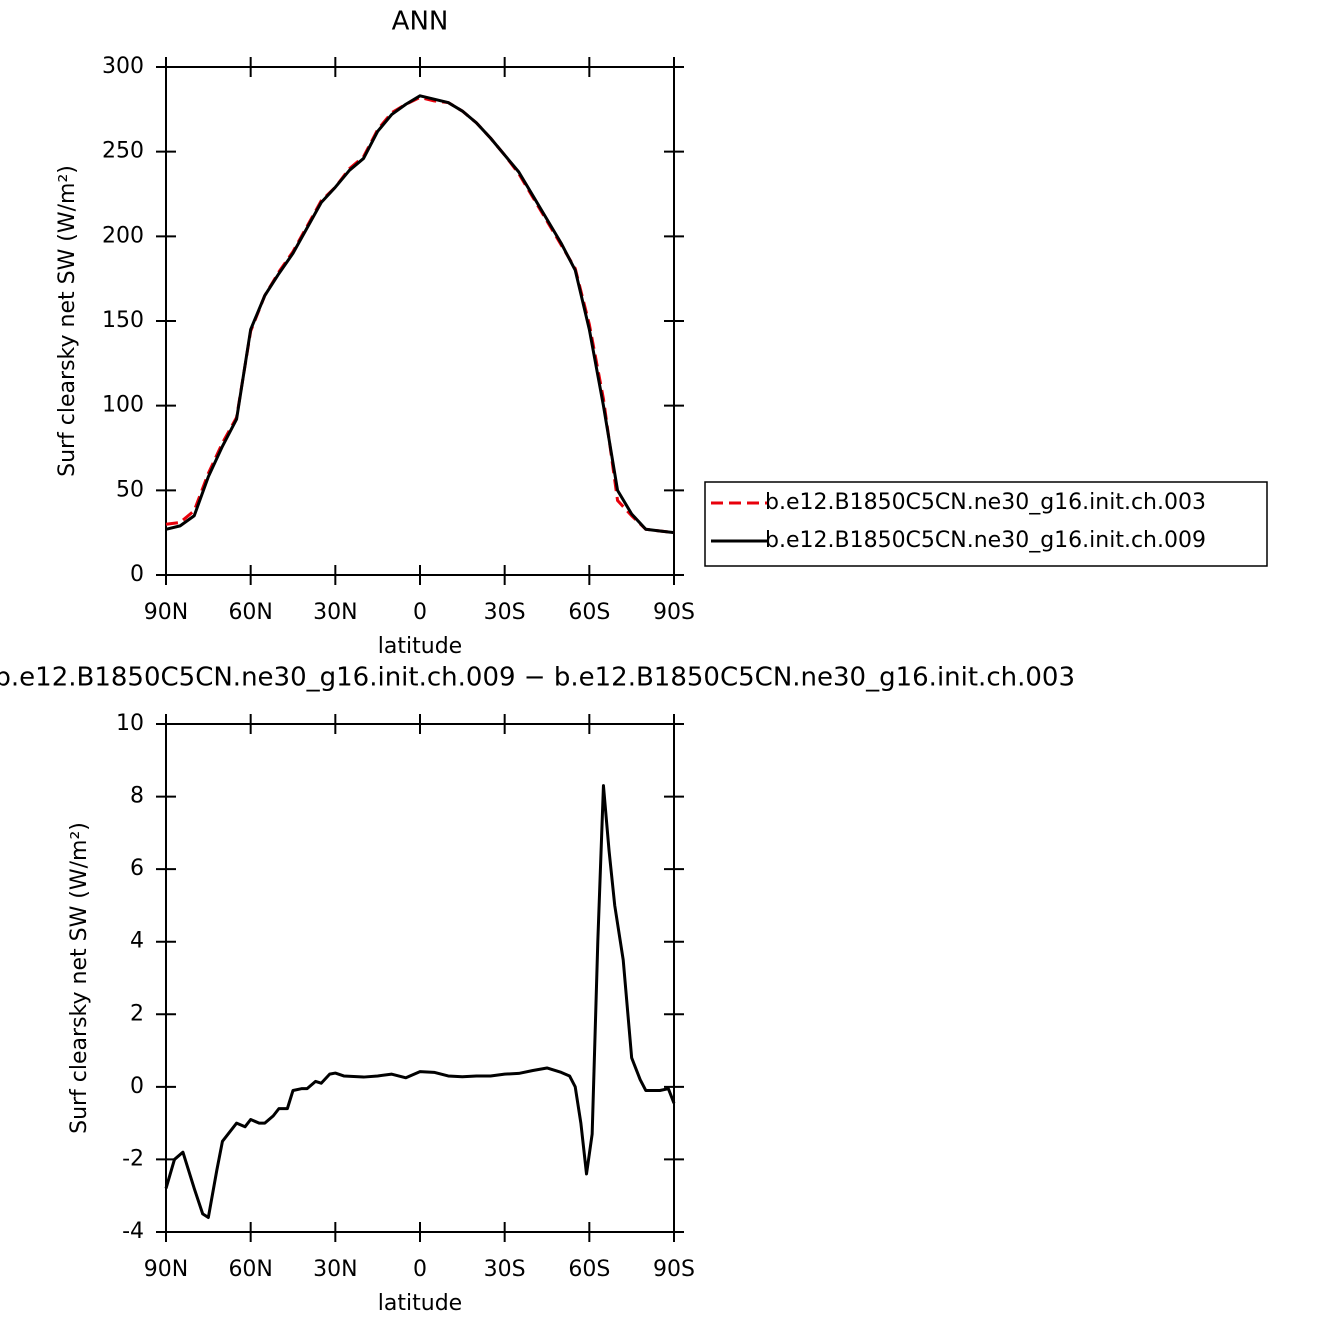 This screenshot has height=1325, width=1322. Describe the element at coordinates (123, 320) in the screenshot. I see `y-tick-label: 150` at that location.